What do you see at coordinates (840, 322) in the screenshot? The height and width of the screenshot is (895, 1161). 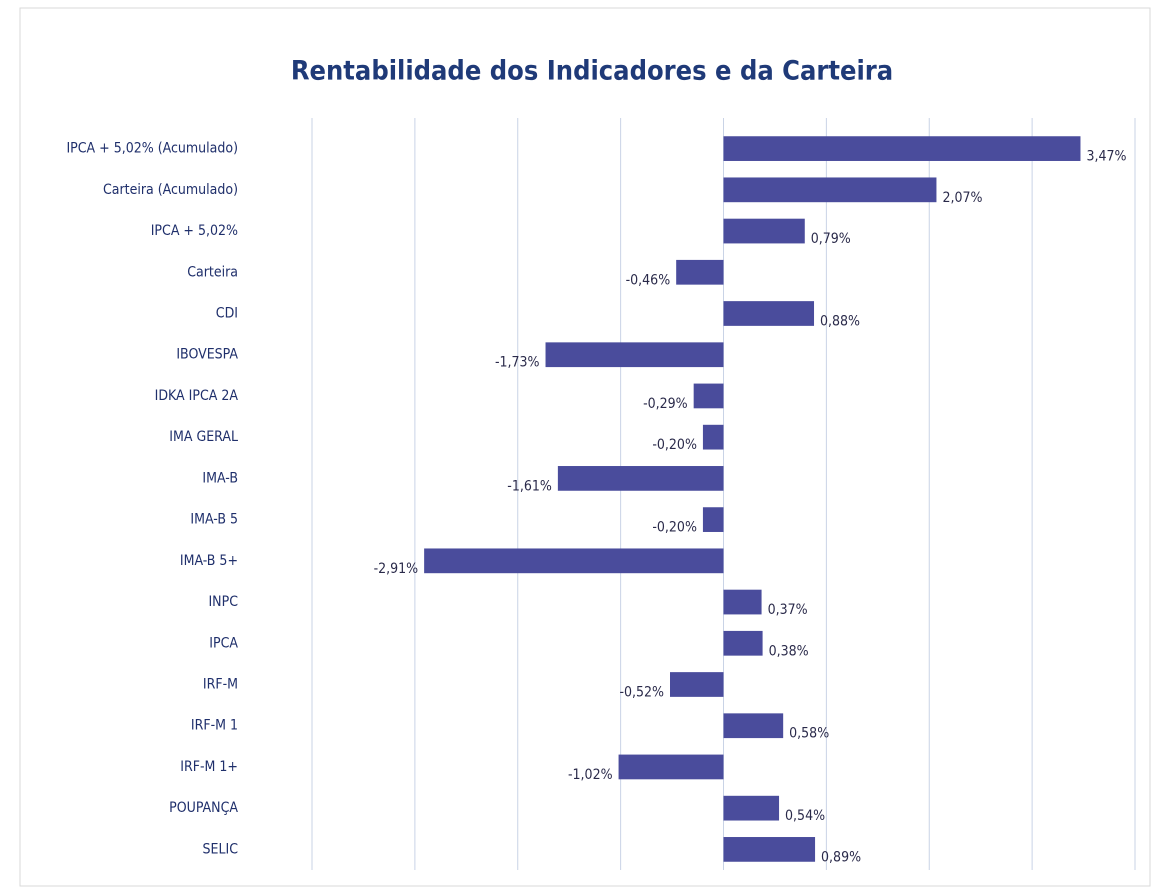 I see `value-label: 0,88%` at bounding box center [840, 322].